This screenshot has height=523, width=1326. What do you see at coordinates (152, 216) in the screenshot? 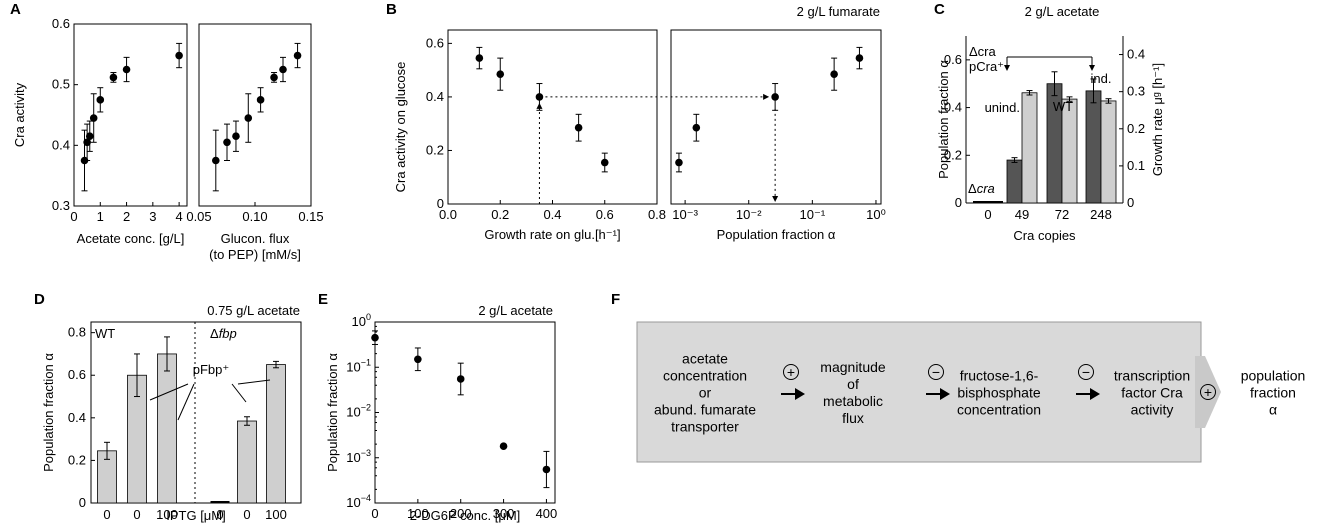
I see `x-tick-label: 3` at bounding box center [152, 216].